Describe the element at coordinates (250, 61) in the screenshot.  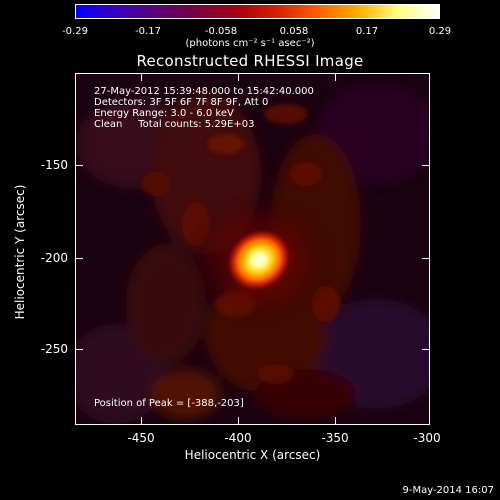
I see `plot-title: Reconstructed RHESSI Image` at that location.